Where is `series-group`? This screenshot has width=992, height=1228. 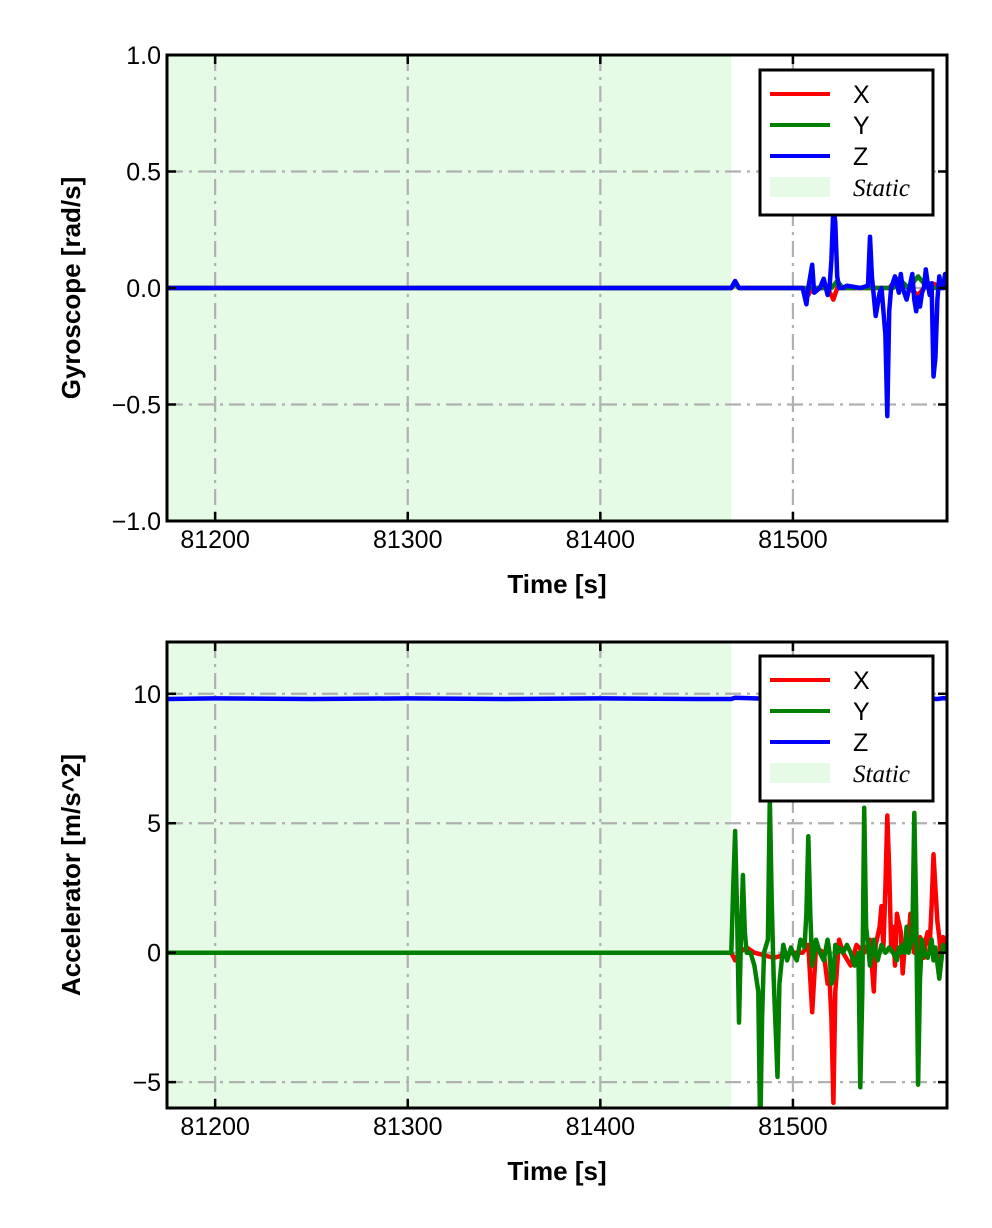
series-group is located at coordinates (557, 311).